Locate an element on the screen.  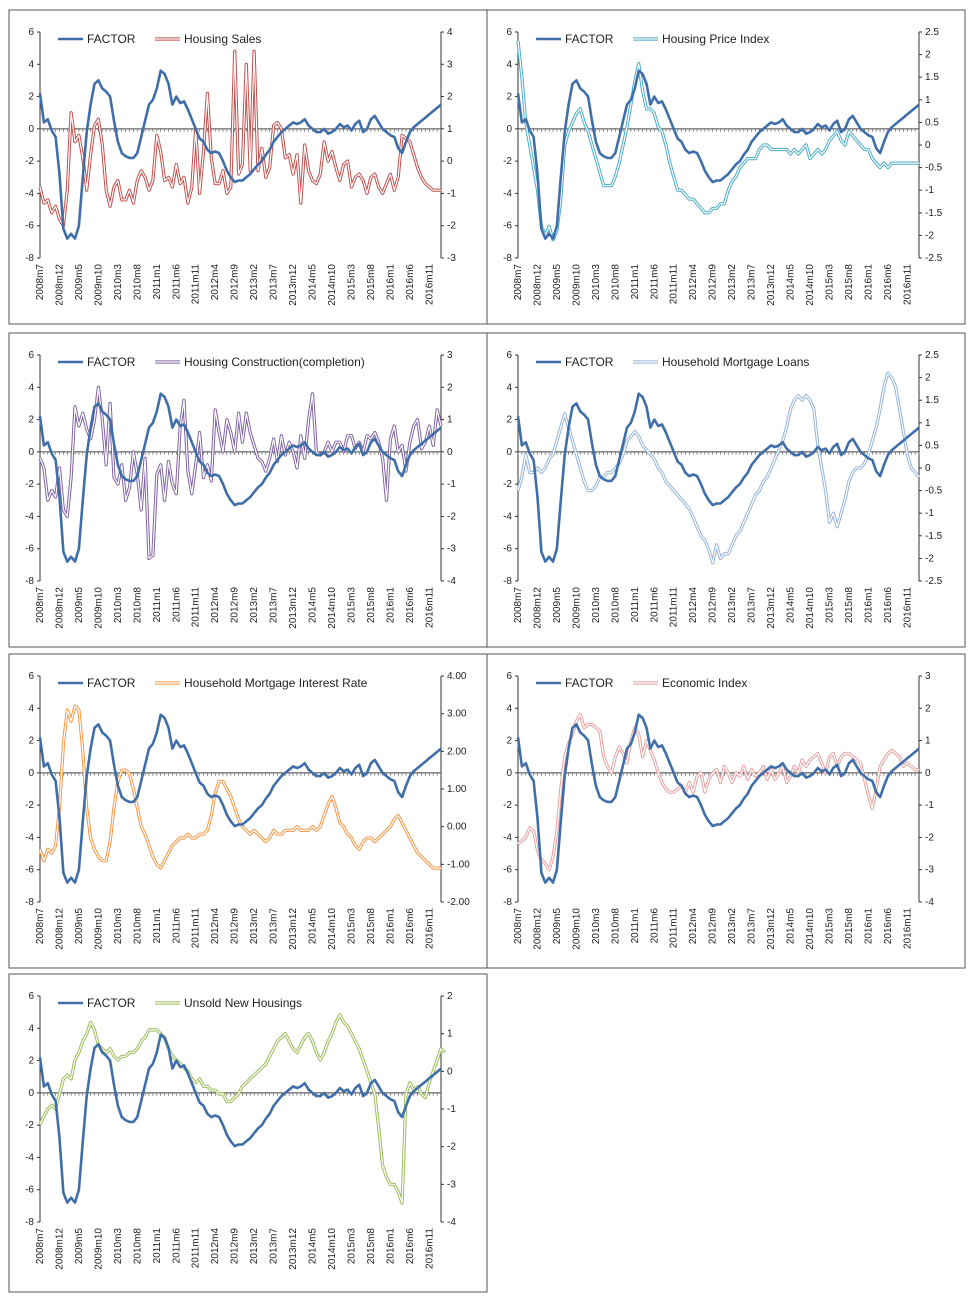
x-tick-label: 2012m9 is located at coordinates (235, 1246).